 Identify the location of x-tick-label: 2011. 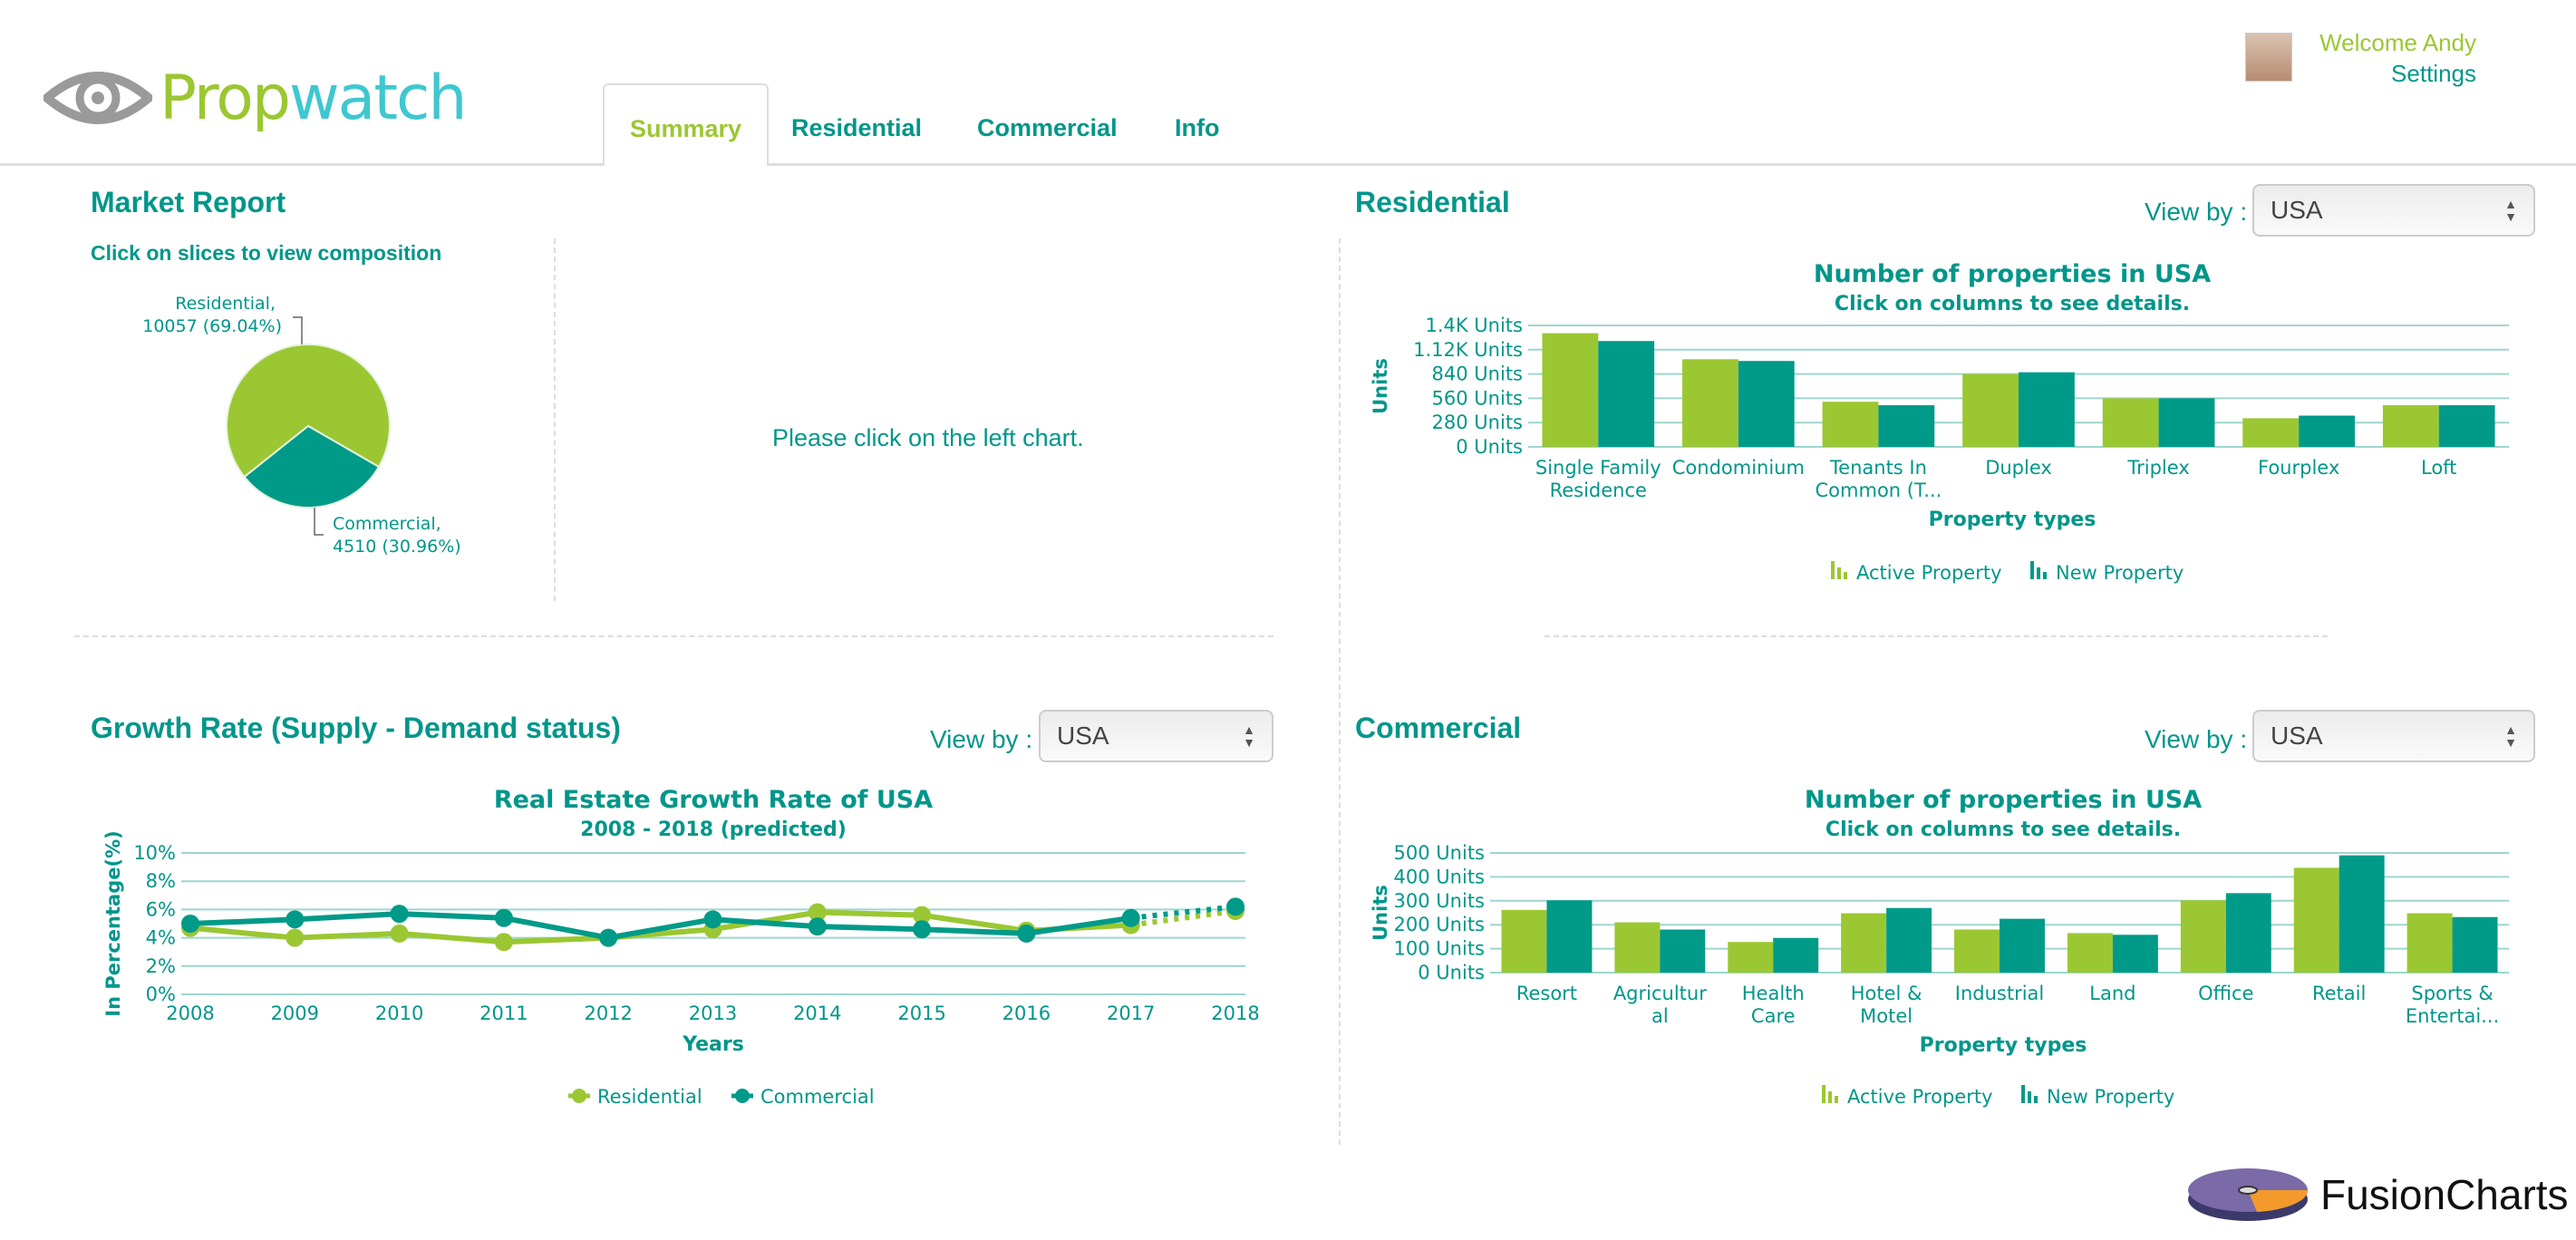
(503, 1014).